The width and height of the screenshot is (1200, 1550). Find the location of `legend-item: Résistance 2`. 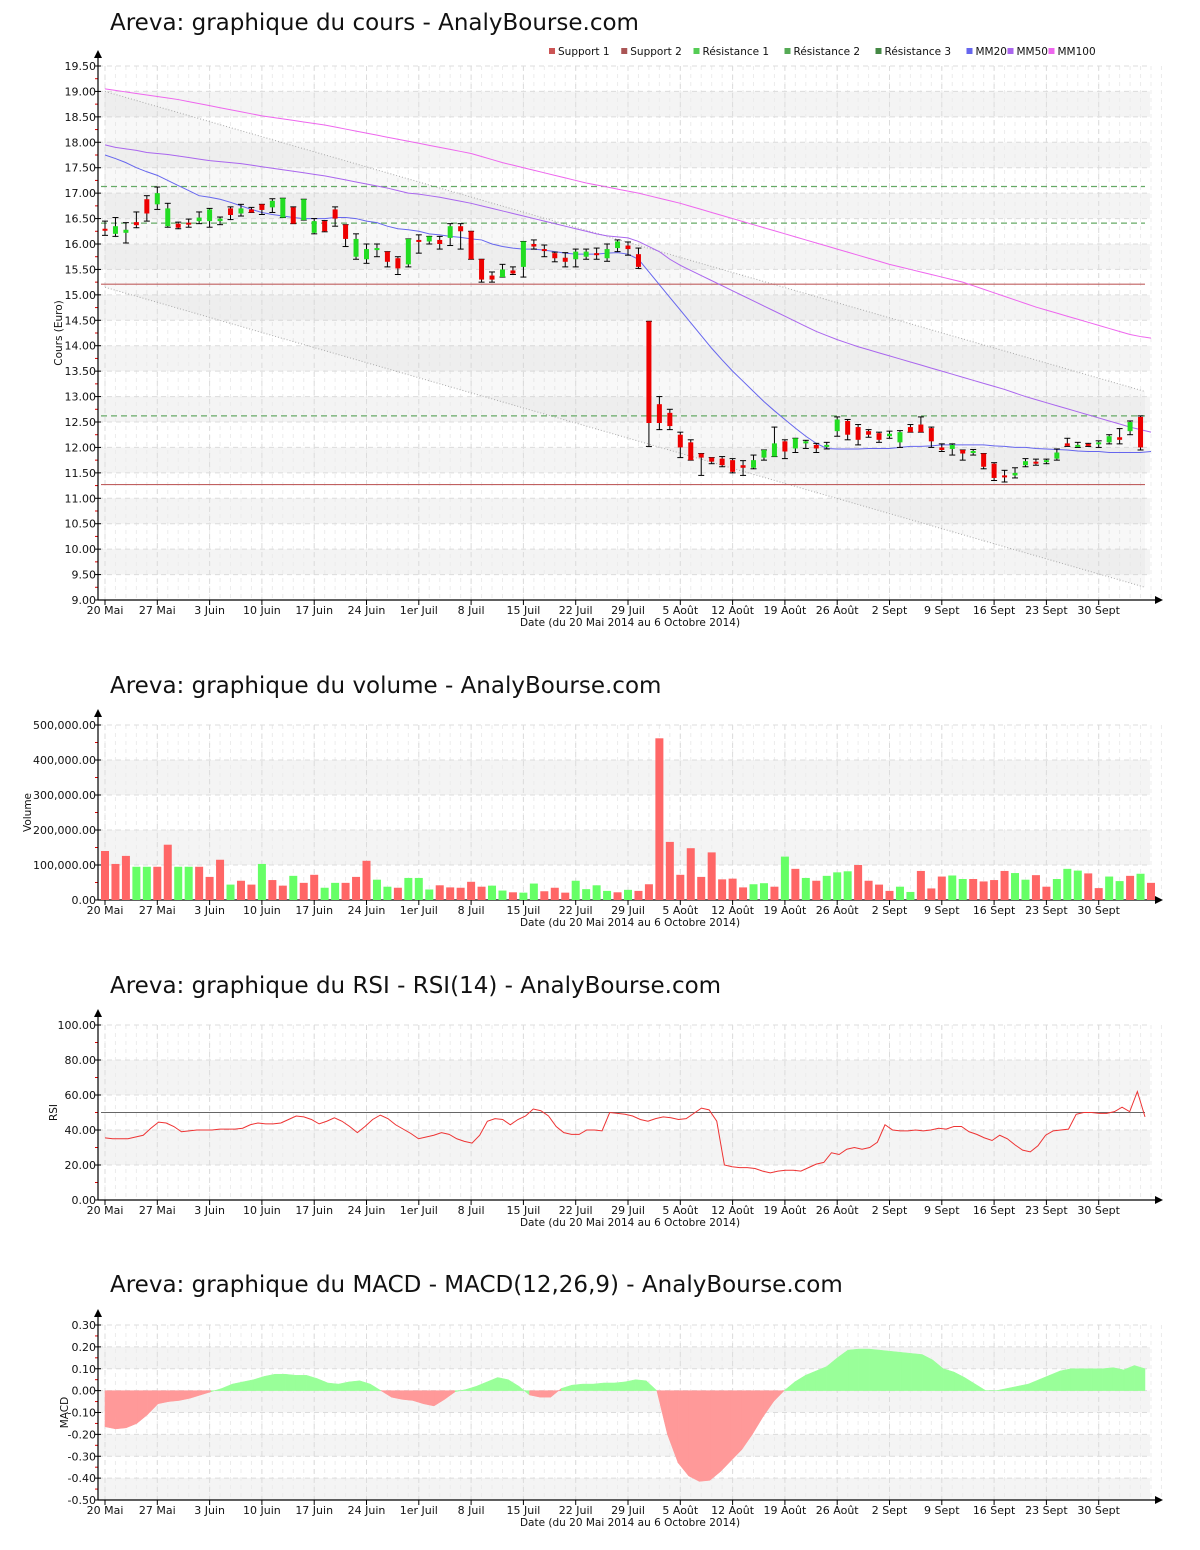

legend-item: Résistance 2 is located at coordinates (822, 52).